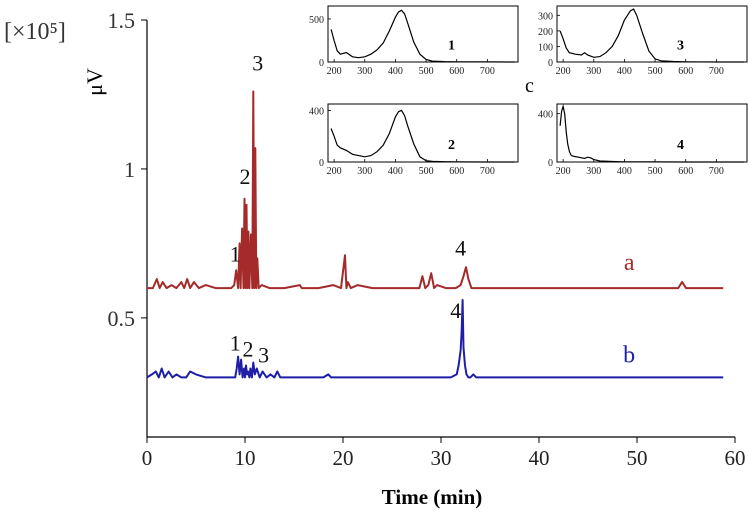  What do you see at coordinates (680, 46) in the screenshot?
I see `inset-panel-label: 3` at bounding box center [680, 46].